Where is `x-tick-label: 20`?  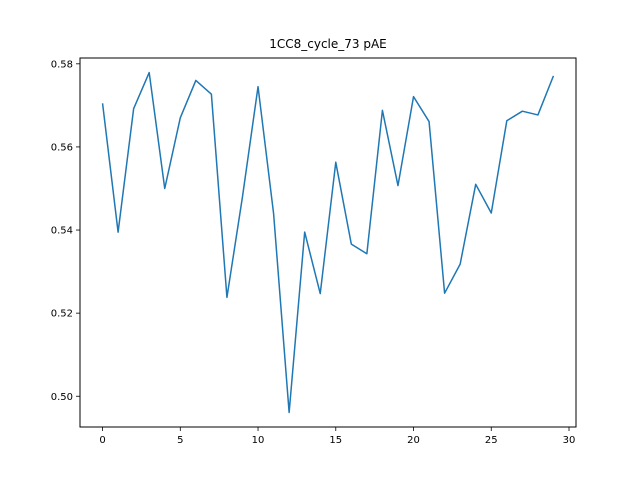
x-tick-label: 20 is located at coordinates (413, 440).